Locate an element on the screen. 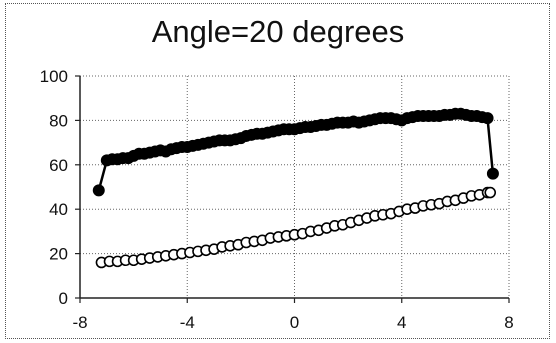 This screenshot has height=343, width=556. chart-title: Angle=20 degrees is located at coordinates (278, 31).